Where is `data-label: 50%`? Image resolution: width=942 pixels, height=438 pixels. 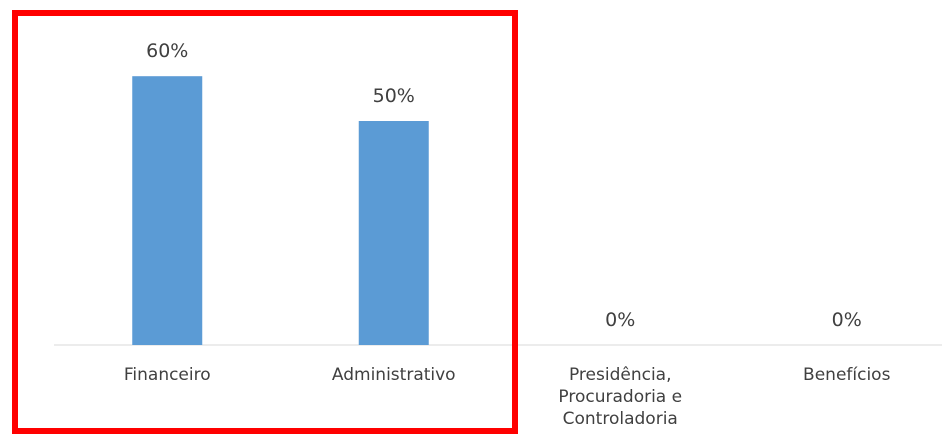
data-label: 50% is located at coordinates (394, 96).